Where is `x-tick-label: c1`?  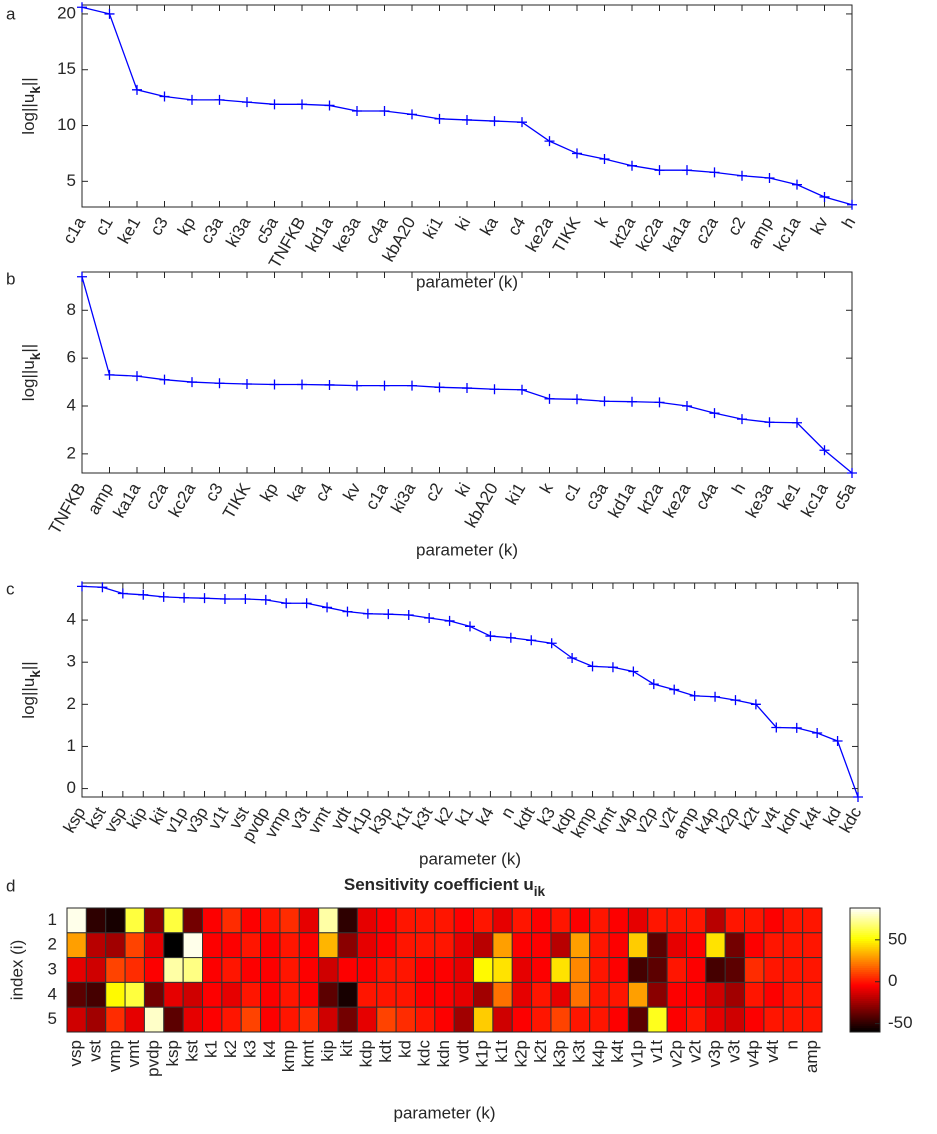
x-tick-label: c1 is located at coordinates (571, 492).